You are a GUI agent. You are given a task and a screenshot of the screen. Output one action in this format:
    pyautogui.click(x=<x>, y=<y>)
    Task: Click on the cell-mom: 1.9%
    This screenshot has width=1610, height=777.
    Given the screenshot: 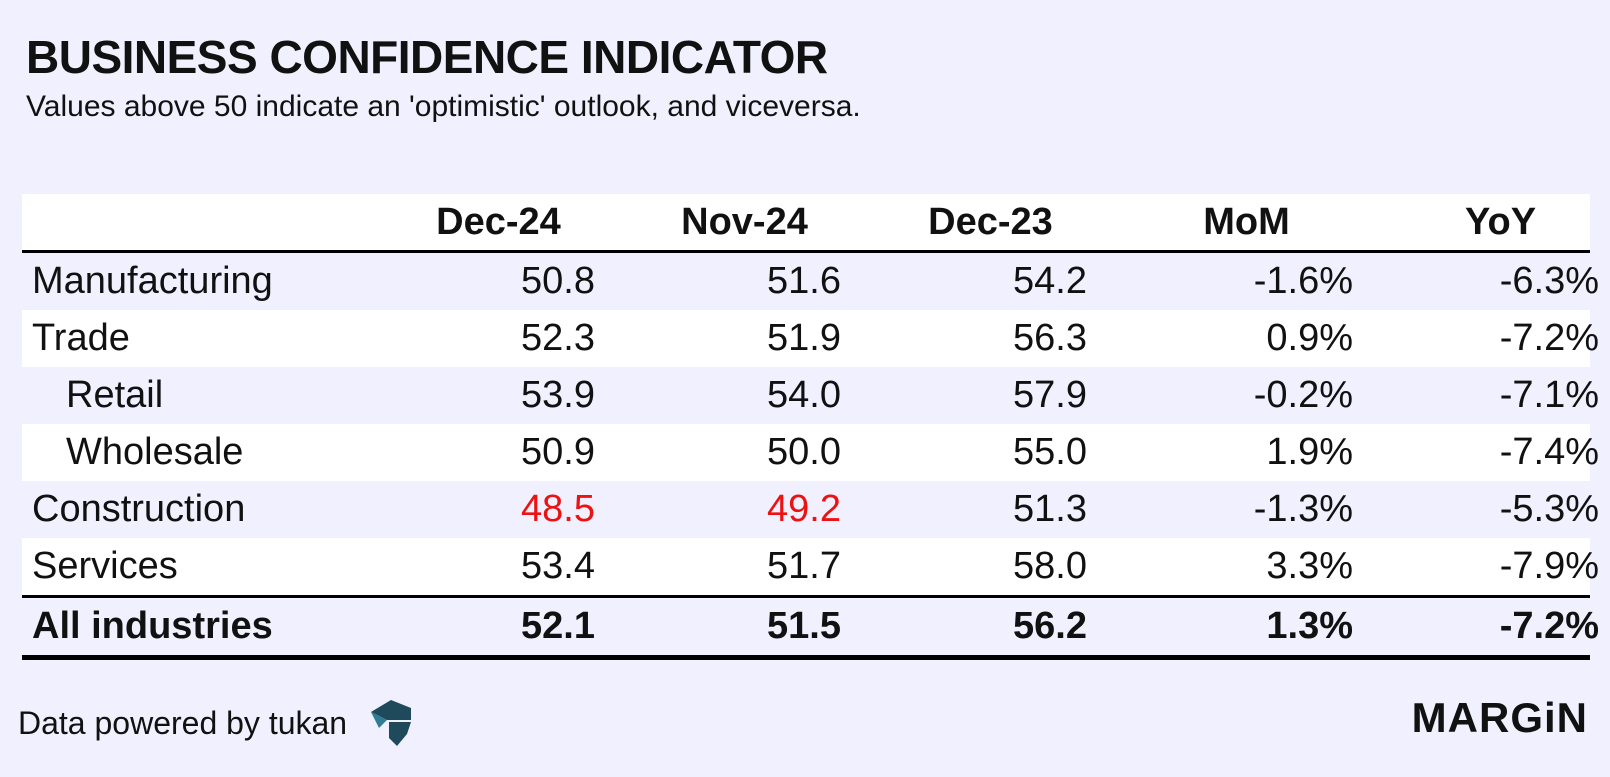 What is the action you would take?
    pyautogui.click(x=1309, y=452)
    